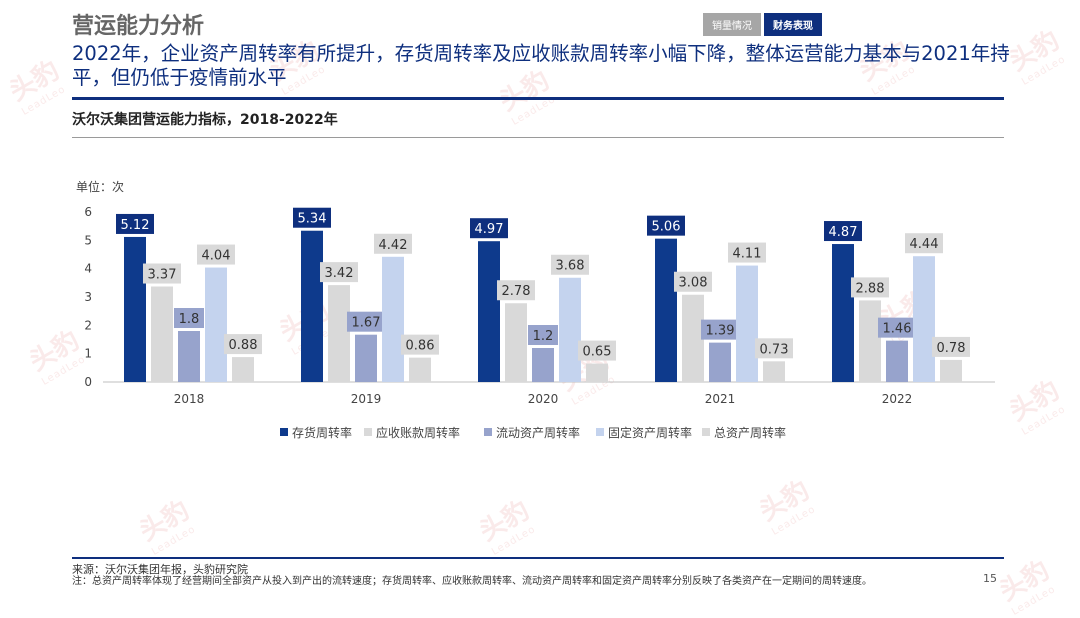 The image size is (1080, 618). Describe the element at coordinates (538, 137) in the screenshot. I see `chart-title-divider` at that location.